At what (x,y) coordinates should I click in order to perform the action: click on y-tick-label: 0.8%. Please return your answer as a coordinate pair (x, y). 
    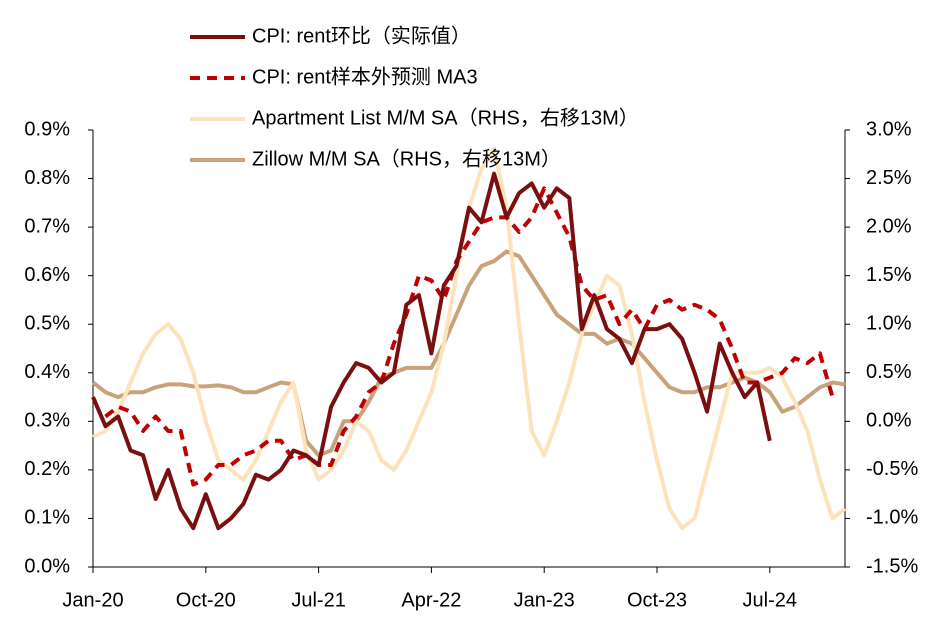
    Looking at the image, I should click on (47, 178).